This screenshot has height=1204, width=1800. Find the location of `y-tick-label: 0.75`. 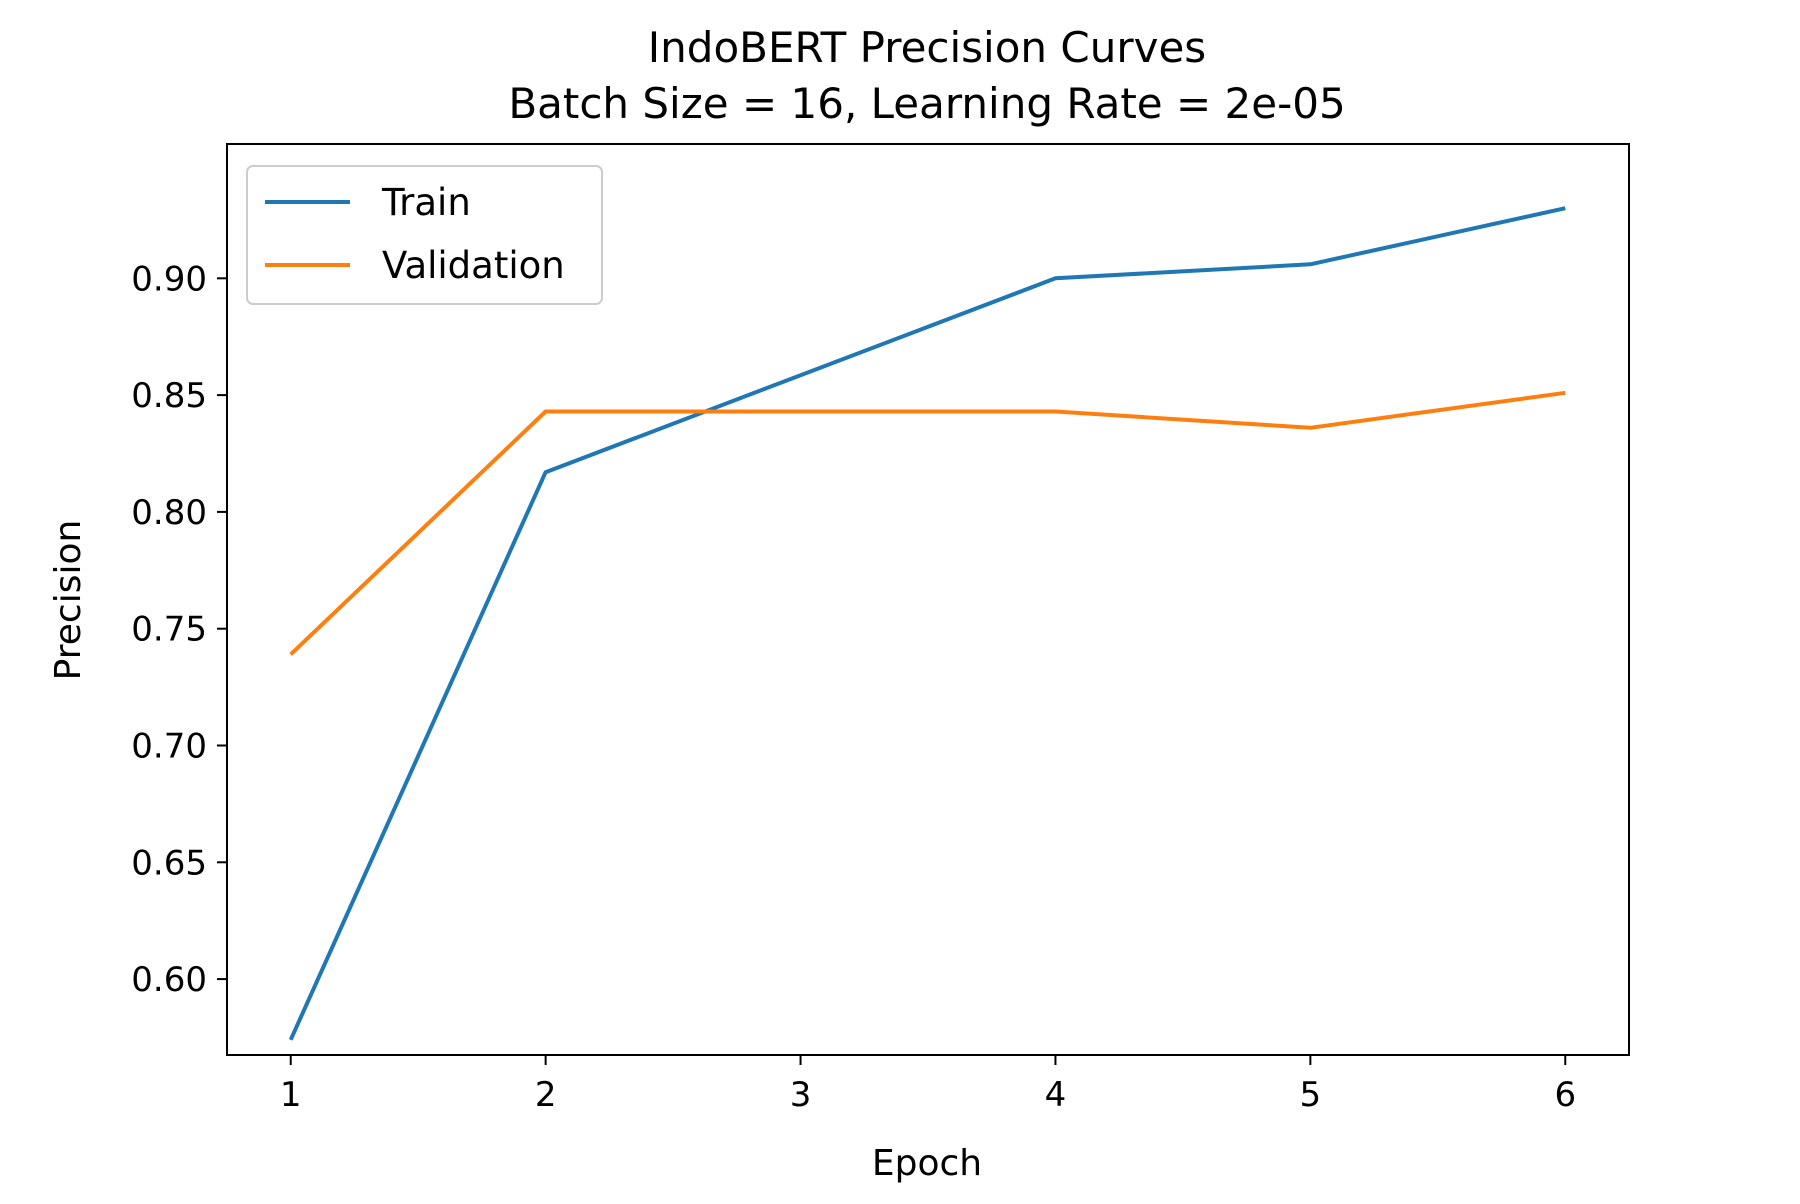

y-tick-label: 0.75 is located at coordinates (169, 630).